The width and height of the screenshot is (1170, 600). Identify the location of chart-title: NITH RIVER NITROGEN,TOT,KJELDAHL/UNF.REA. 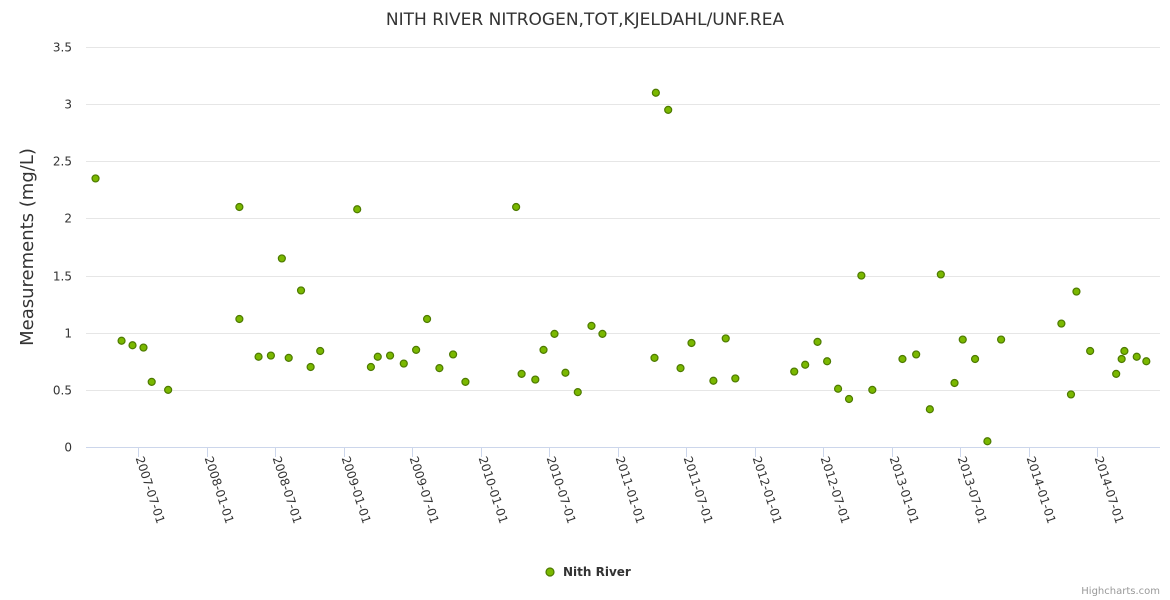
(585, 20).